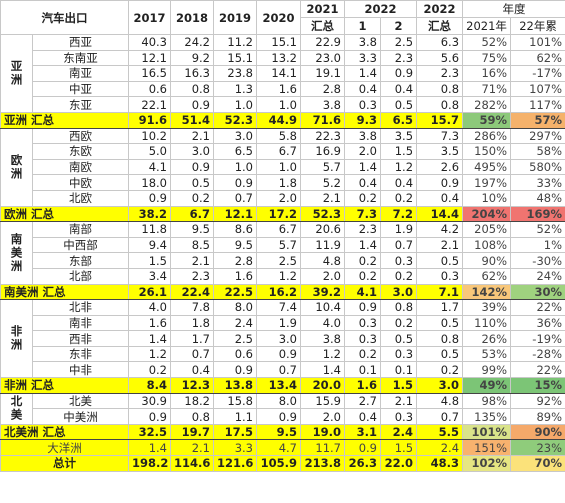 This screenshot has height=503, width=565. I want to click on cell: 114.6, so click(192, 463).